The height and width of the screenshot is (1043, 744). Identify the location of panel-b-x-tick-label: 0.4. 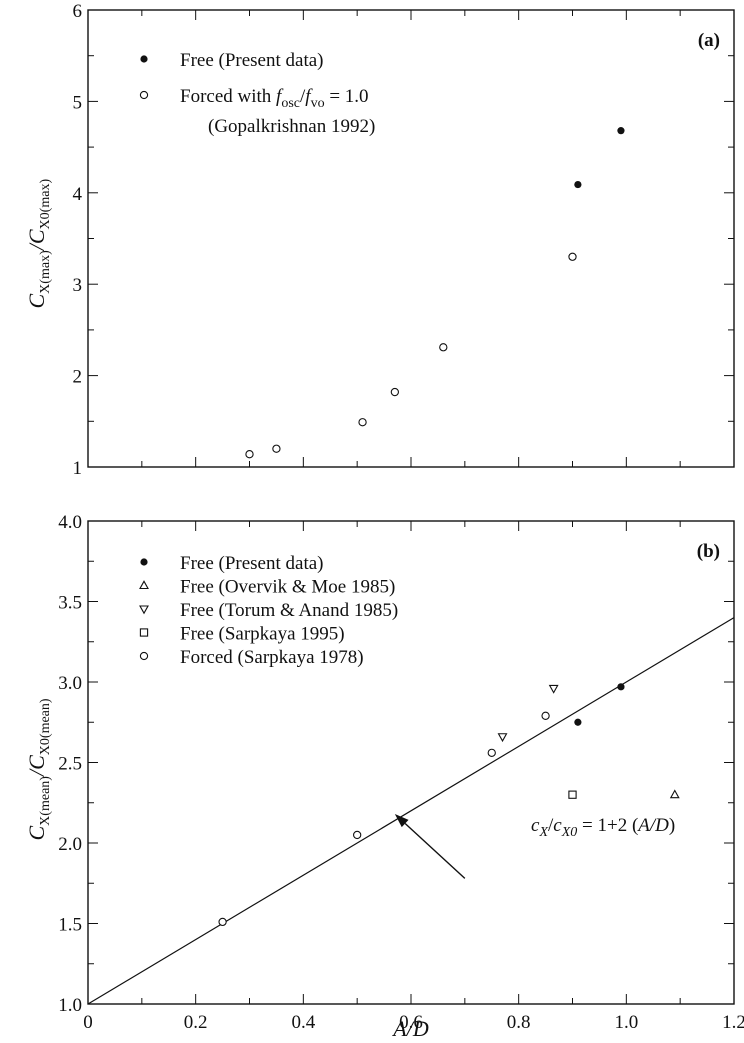
(303, 1022).